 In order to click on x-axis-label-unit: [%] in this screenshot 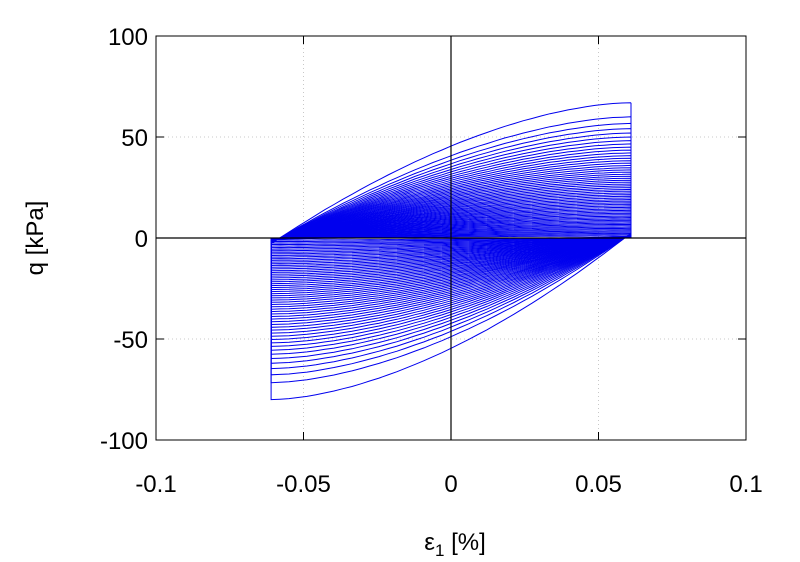, I will do `click(464, 542)`.